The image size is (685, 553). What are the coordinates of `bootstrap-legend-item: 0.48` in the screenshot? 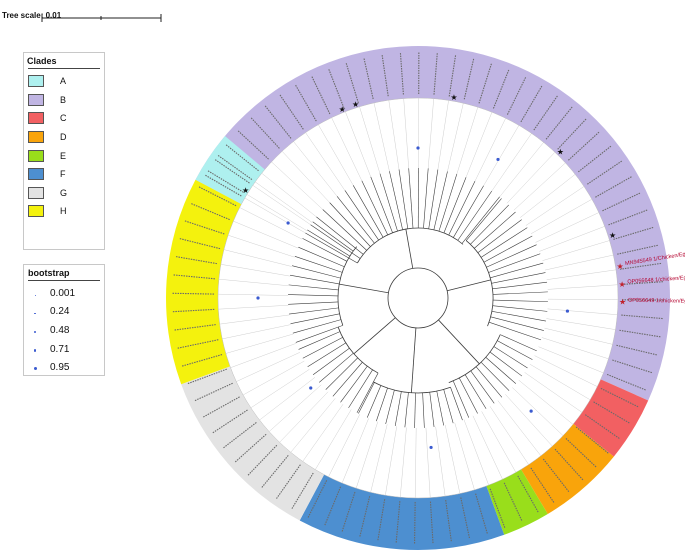 It's located at (64, 330).